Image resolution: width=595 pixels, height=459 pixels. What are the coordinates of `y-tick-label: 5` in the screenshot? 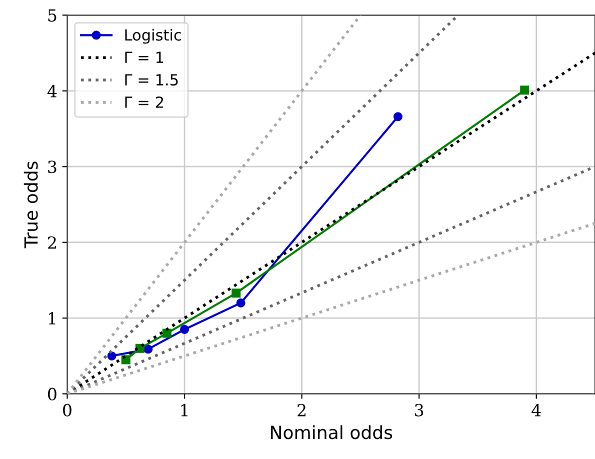 It's located at (52, 15).